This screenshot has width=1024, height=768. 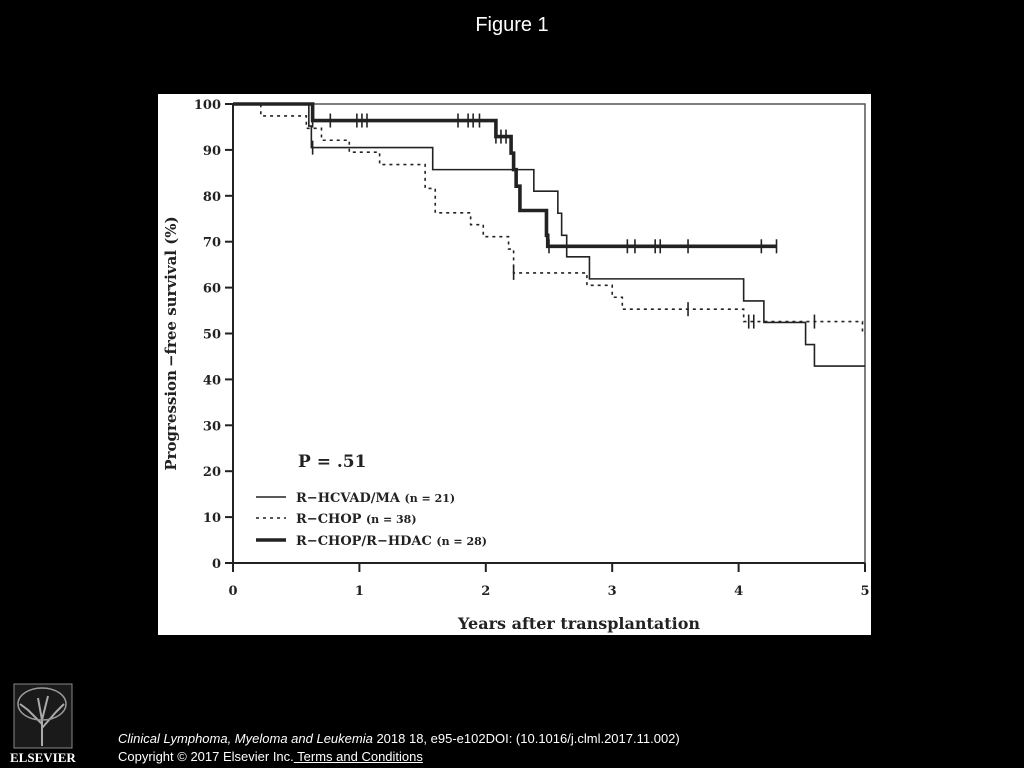 I want to click on x-tick-label: 3, so click(x=612, y=591).